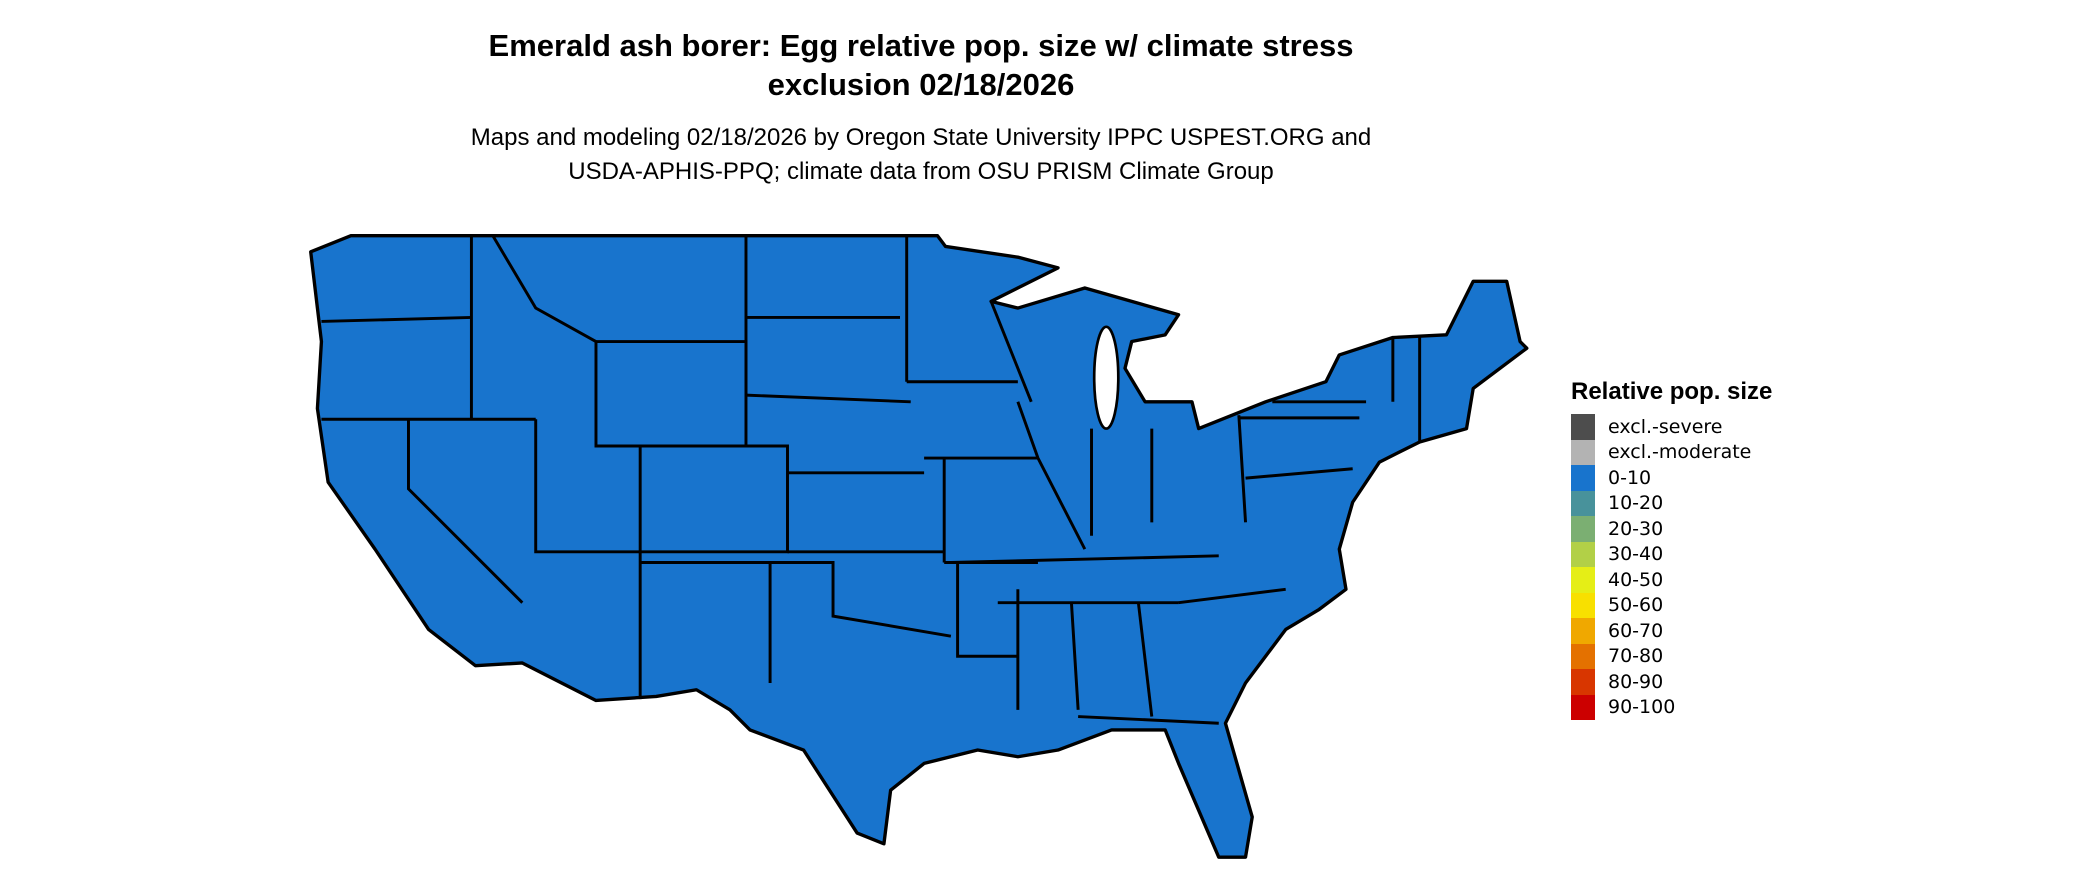  Describe the element at coordinates (1665, 426) in the screenshot. I see `legend-label: excl.-severe` at that location.